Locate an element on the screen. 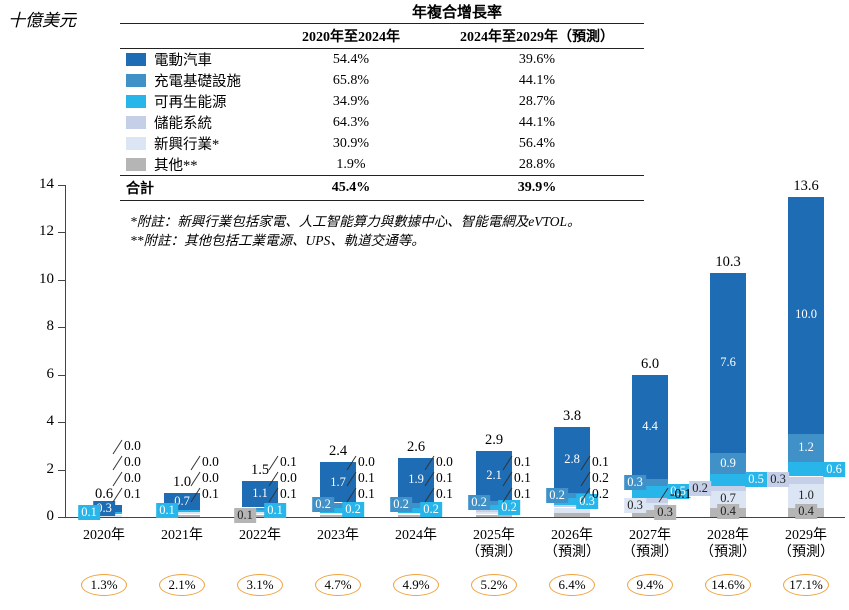 This screenshot has width=849, height=610. cagr-value-2: 44.1% is located at coordinates (537, 80).